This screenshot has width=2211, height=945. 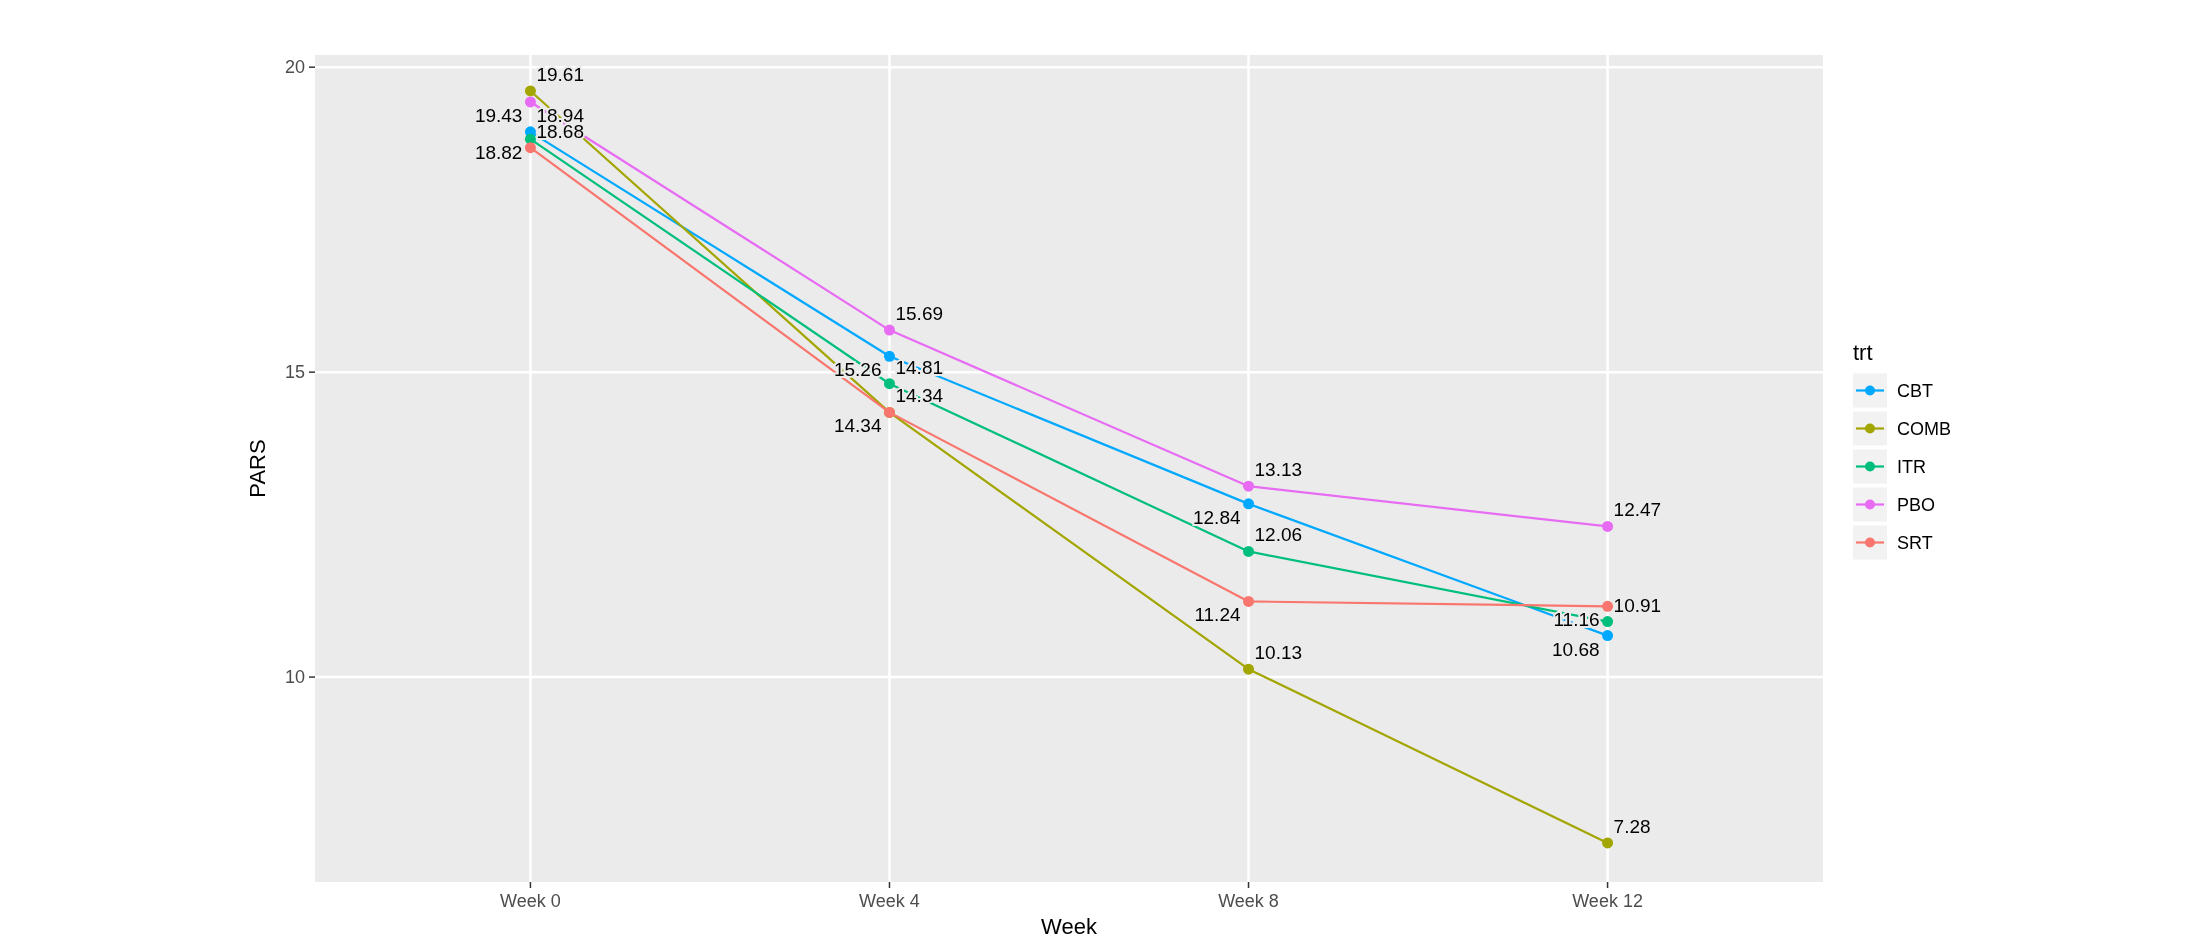 What do you see at coordinates (1576, 649) in the screenshot?
I see `data-label: 10.68` at bounding box center [1576, 649].